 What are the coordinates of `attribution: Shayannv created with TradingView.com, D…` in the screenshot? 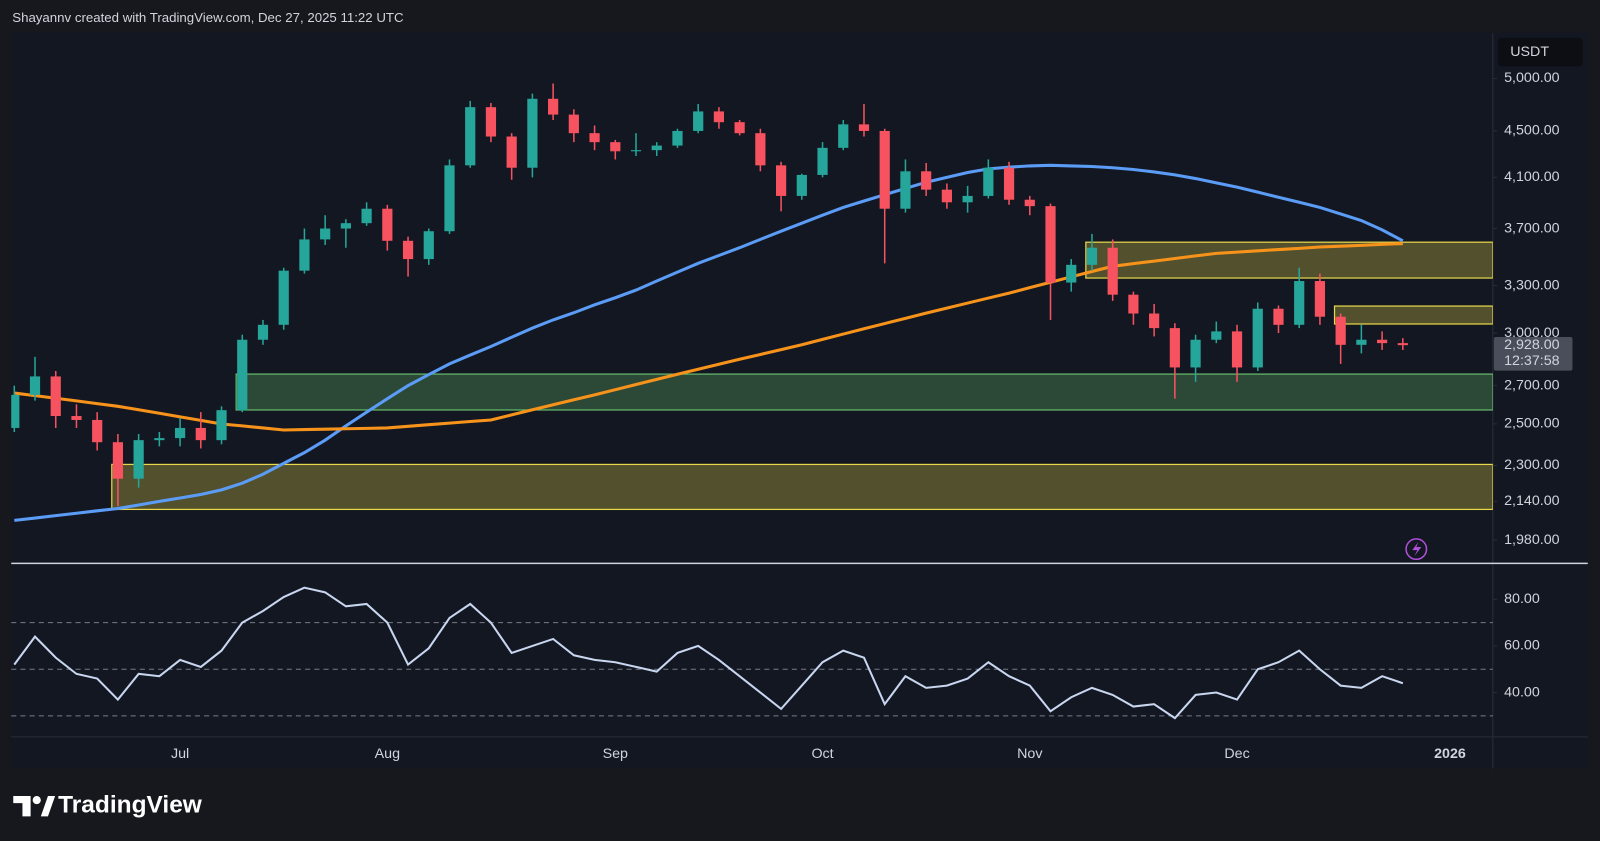 It's located at (208, 17).